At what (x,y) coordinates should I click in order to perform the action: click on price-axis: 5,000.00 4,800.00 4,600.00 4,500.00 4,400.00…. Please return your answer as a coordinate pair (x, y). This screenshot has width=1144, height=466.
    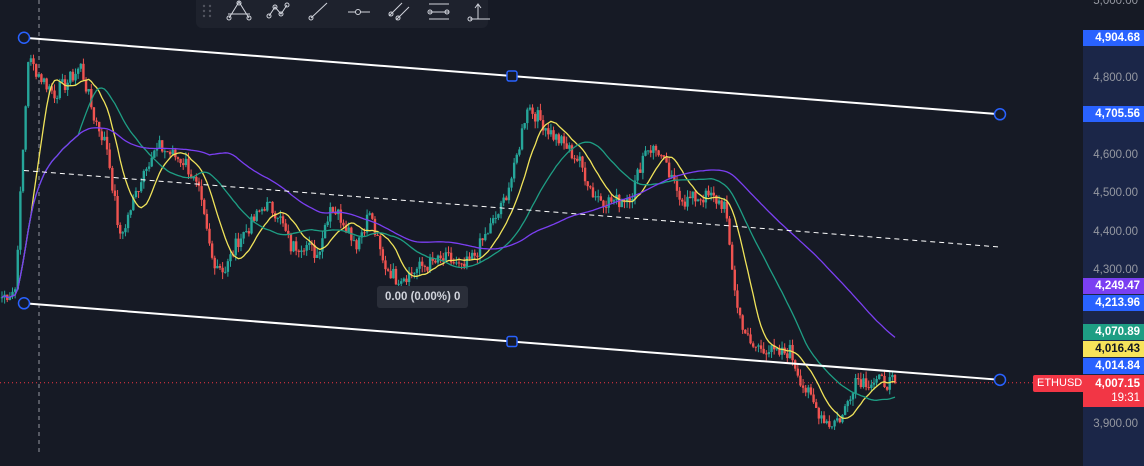
    Looking at the image, I should click on (1113, 226).